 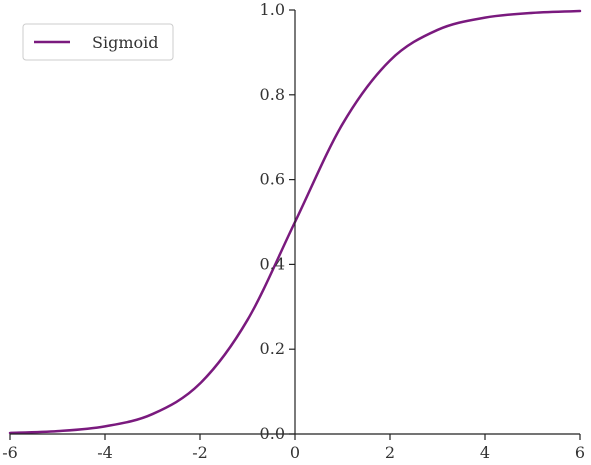 What do you see at coordinates (272, 433) in the screenshot?
I see `y-tick-label: 0.0` at bounding box center [272, 433].